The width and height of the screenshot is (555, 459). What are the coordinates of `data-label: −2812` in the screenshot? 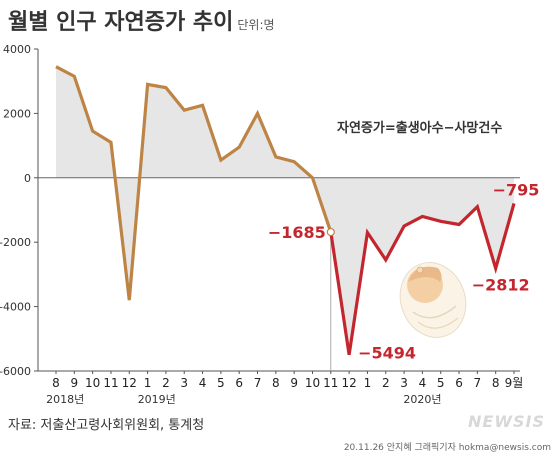 It's located at (501, 284).